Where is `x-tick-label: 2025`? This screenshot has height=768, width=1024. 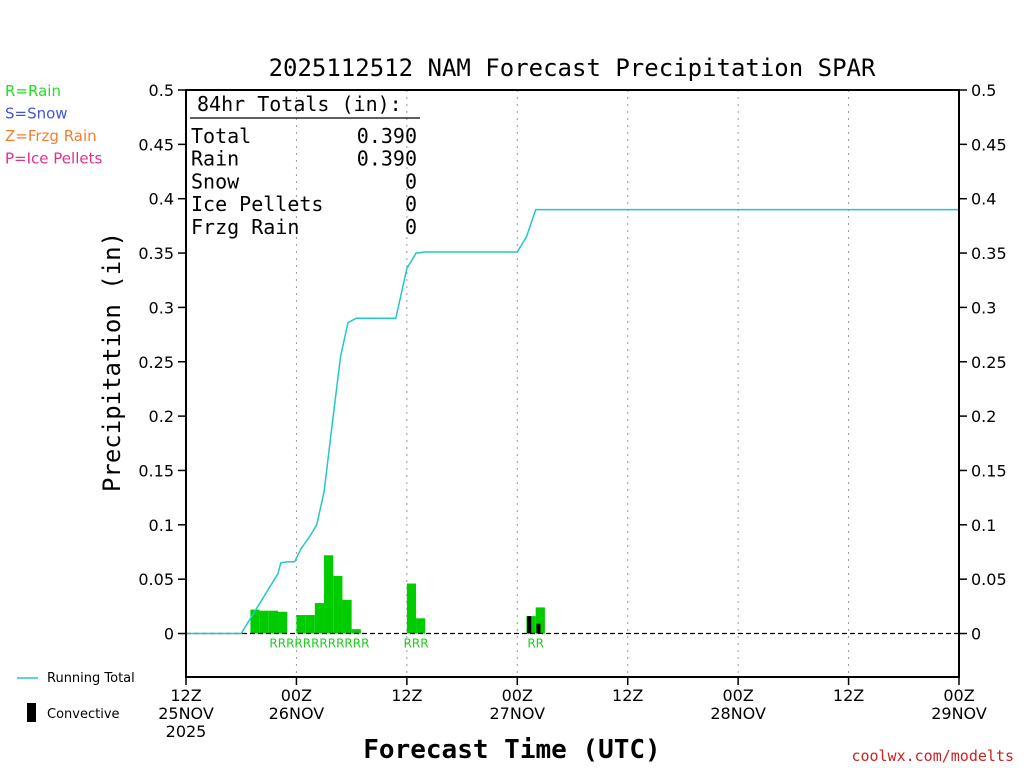 x-tick-label: 2025 is located at coordinates (186, 731).